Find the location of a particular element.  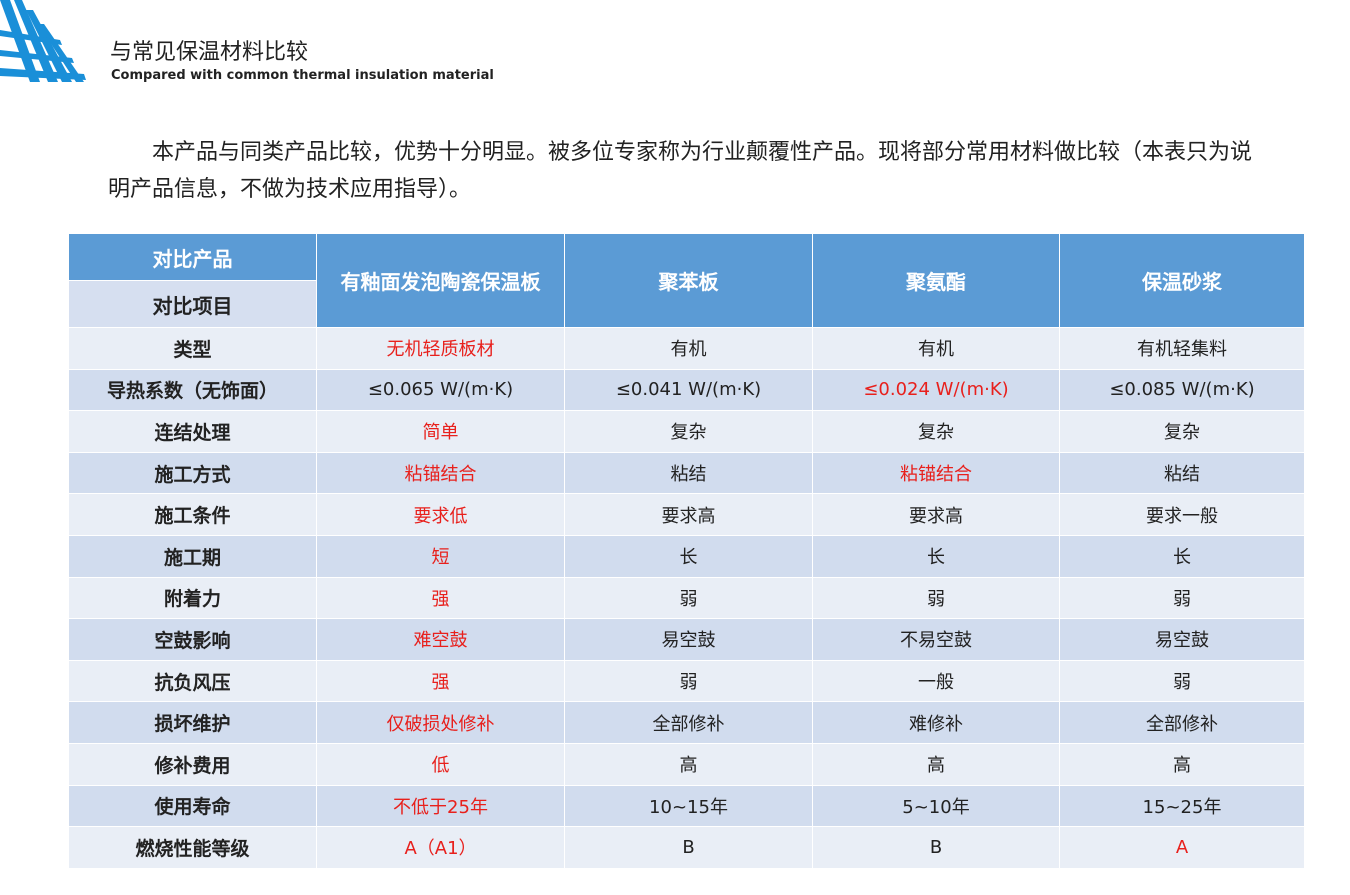

table-row: 施工方式 粘锚结合 粘结 粘锚结合 粘结 is located at coordinates (686, 473).